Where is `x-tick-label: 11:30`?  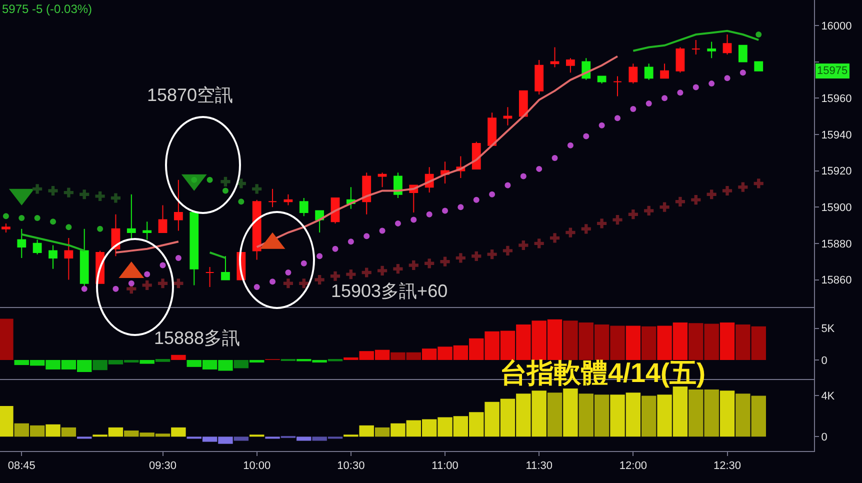 x-tick-label: 11:30 is located at coordinates (539, 466).